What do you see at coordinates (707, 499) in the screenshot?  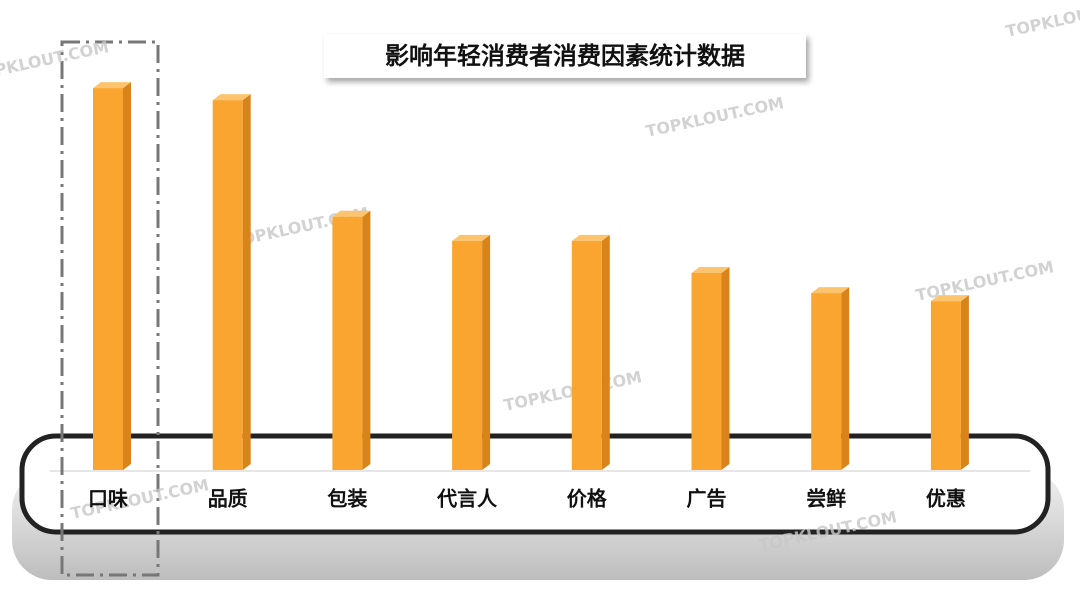 I see `x-tick-label: 广告` at bounding box center [707, 499].